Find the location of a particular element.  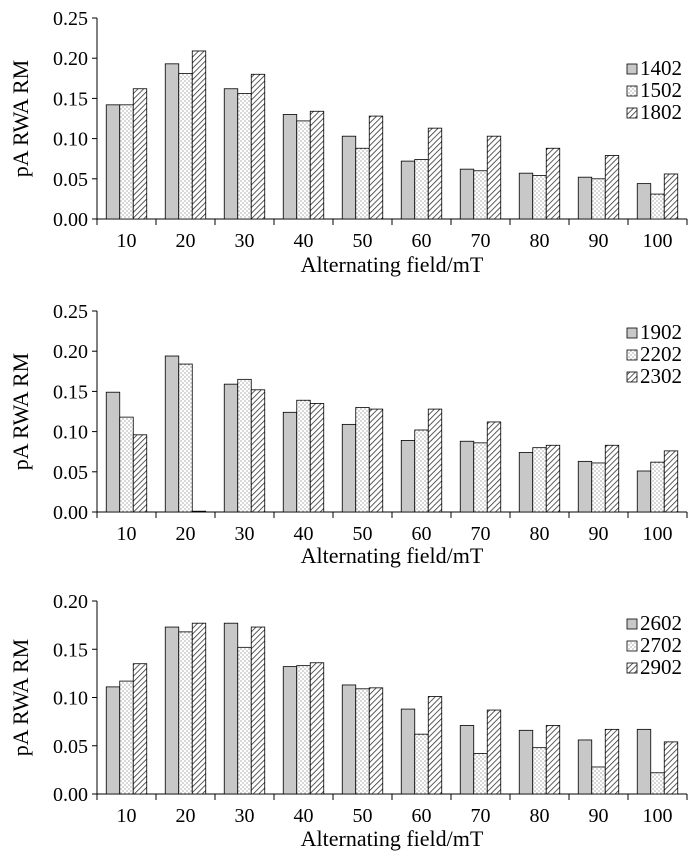

x-tick-label: 40 is located at coordinates (304, 816).